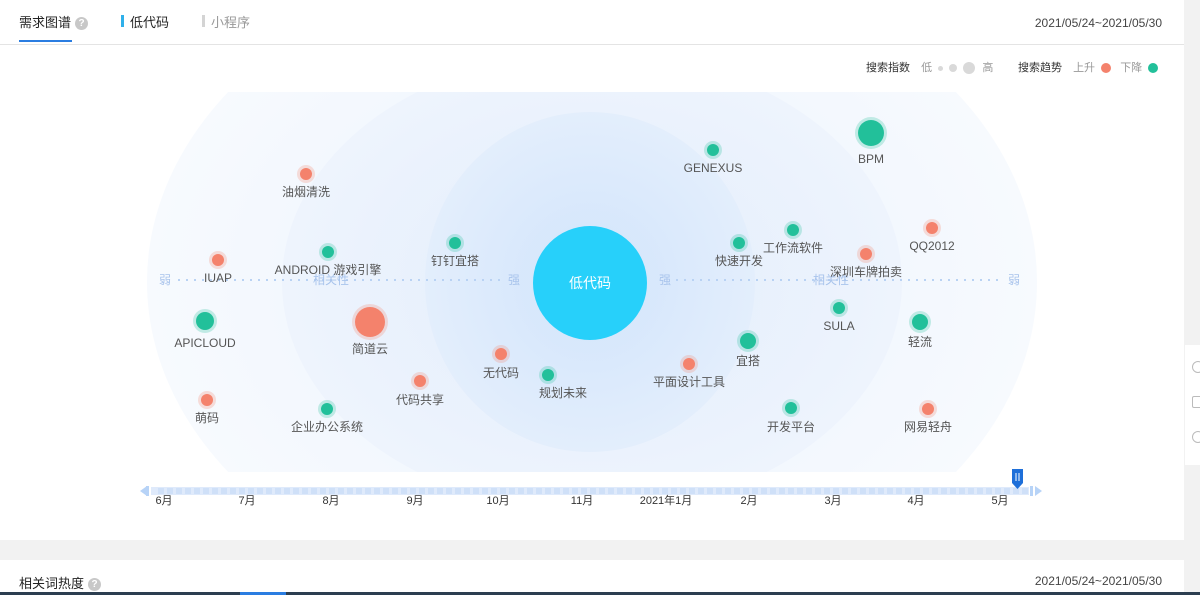  Describe the element at coordinates (306, 182) in the screenshot. I see `term-node: 油烟清洗` at that location.